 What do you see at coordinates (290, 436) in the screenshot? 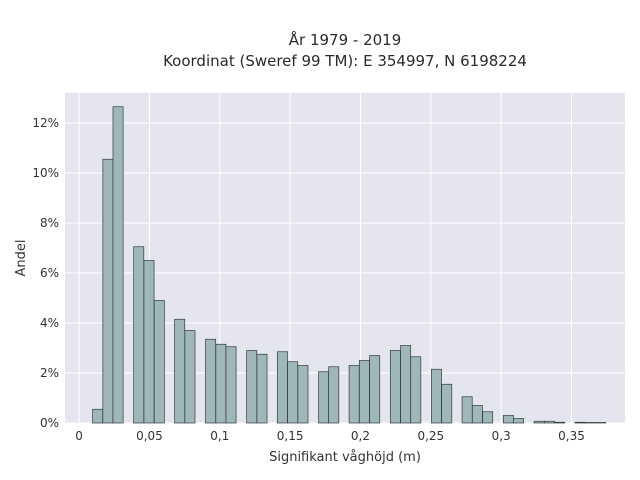
I see `x-tick-label: 0,15` at bounding box center [290, 436].